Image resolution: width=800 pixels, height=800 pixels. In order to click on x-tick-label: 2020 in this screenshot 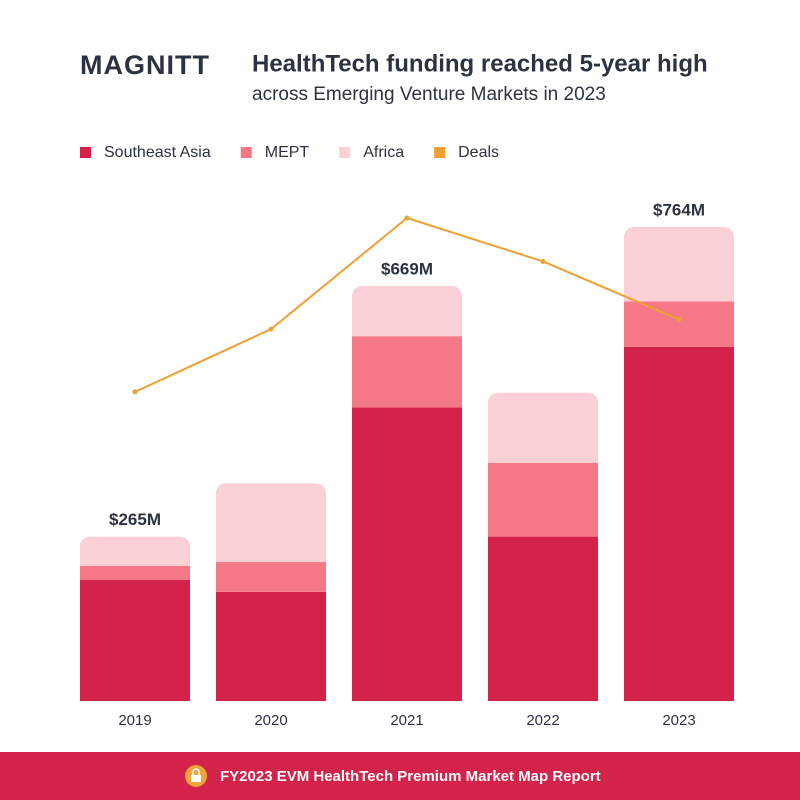, I will do `click(270, 720)`.